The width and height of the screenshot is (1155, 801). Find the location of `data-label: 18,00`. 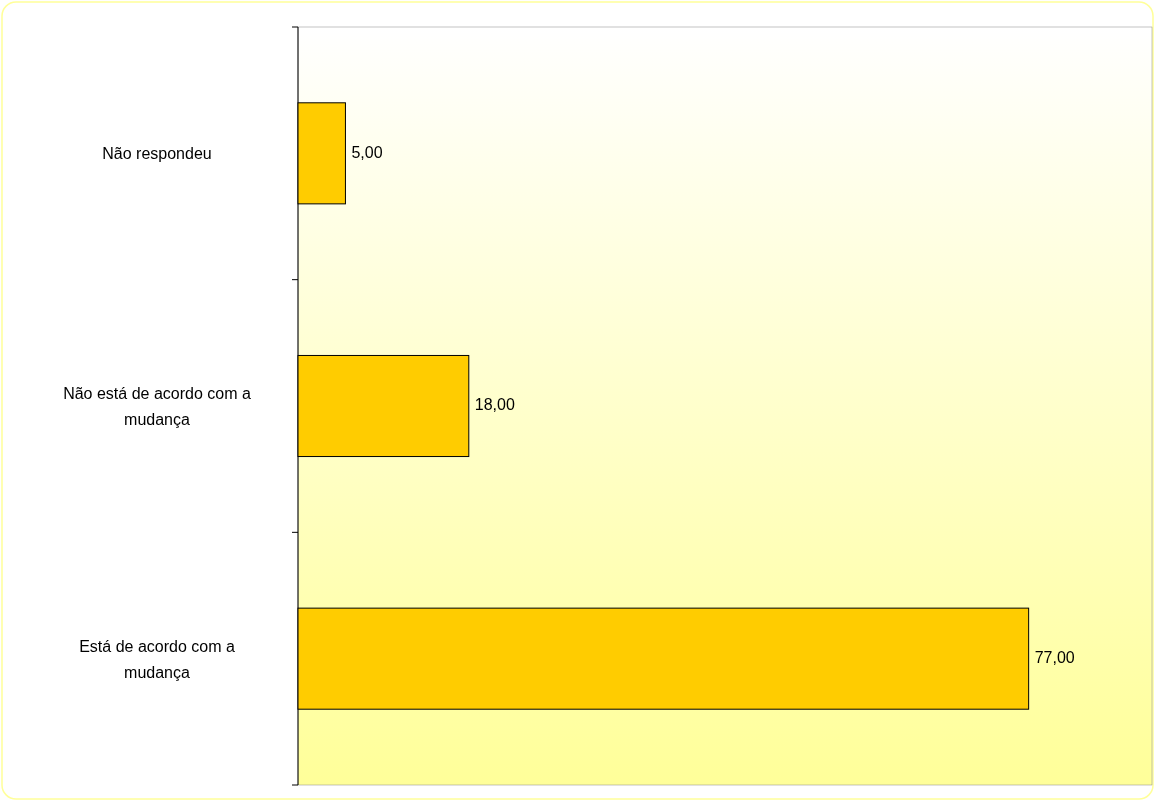

data-label: 18,00 is located at coordinates (494, 405).